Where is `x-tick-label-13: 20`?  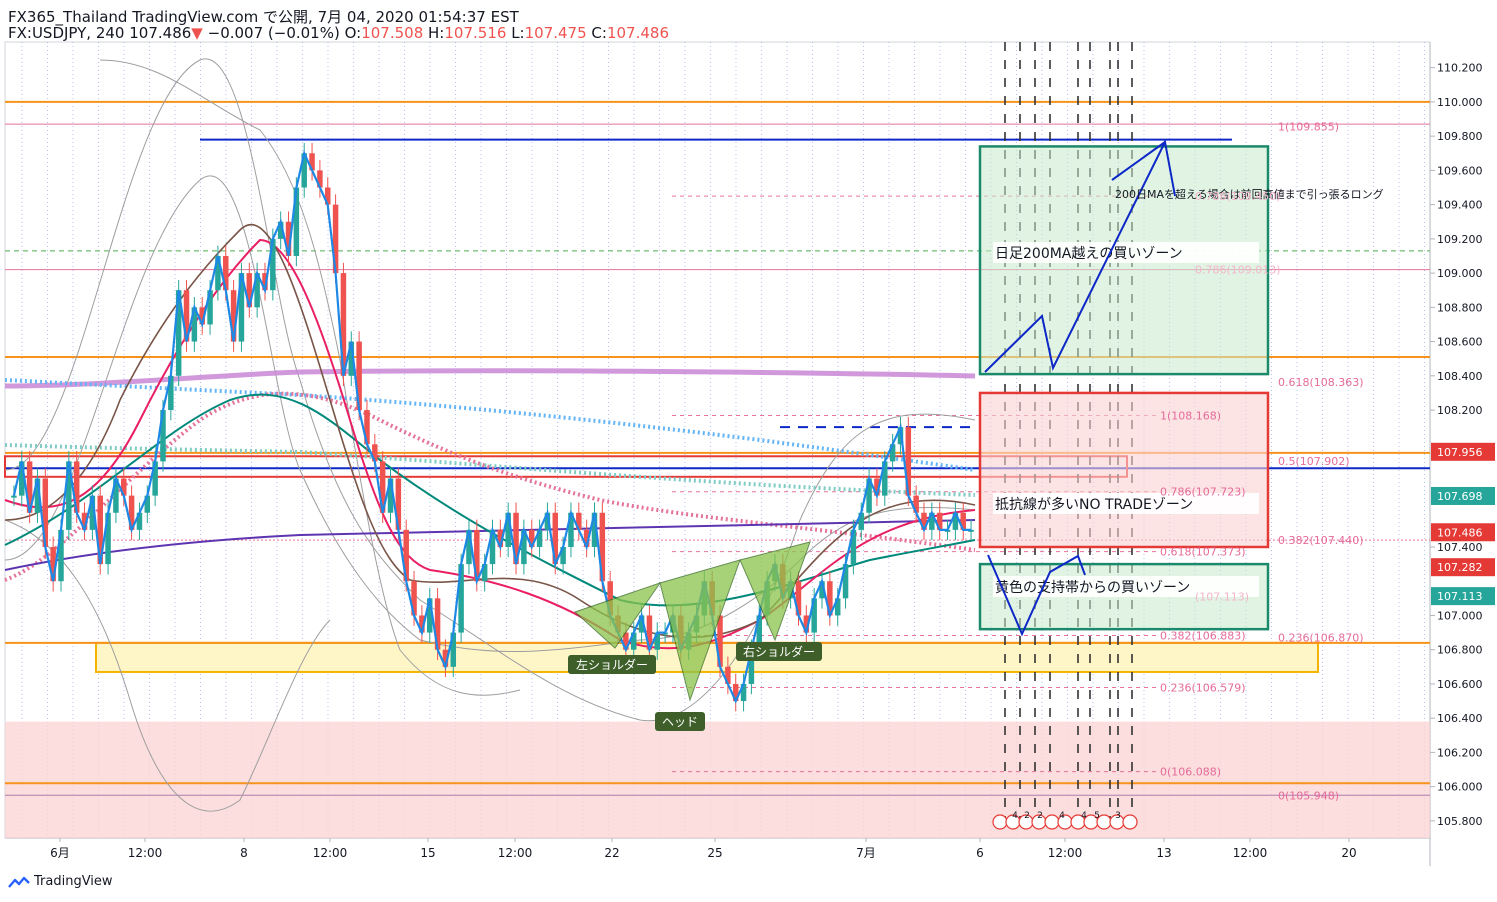 x-tick-label-13: 20 is located at coordinates (1348, 853).